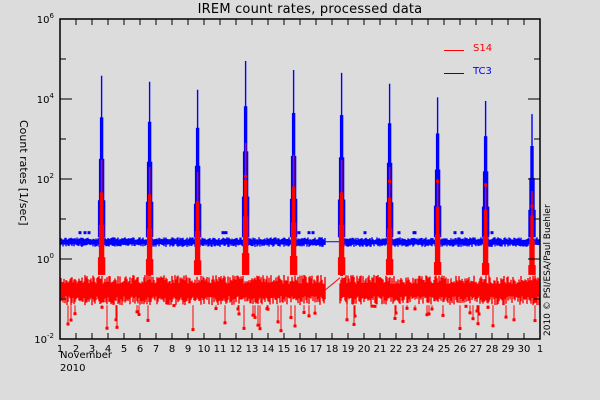  What do you see at coordinates (380, 349) in the screenshot?
I see `x-tick-label: 21` at bounding box center [380, 349].